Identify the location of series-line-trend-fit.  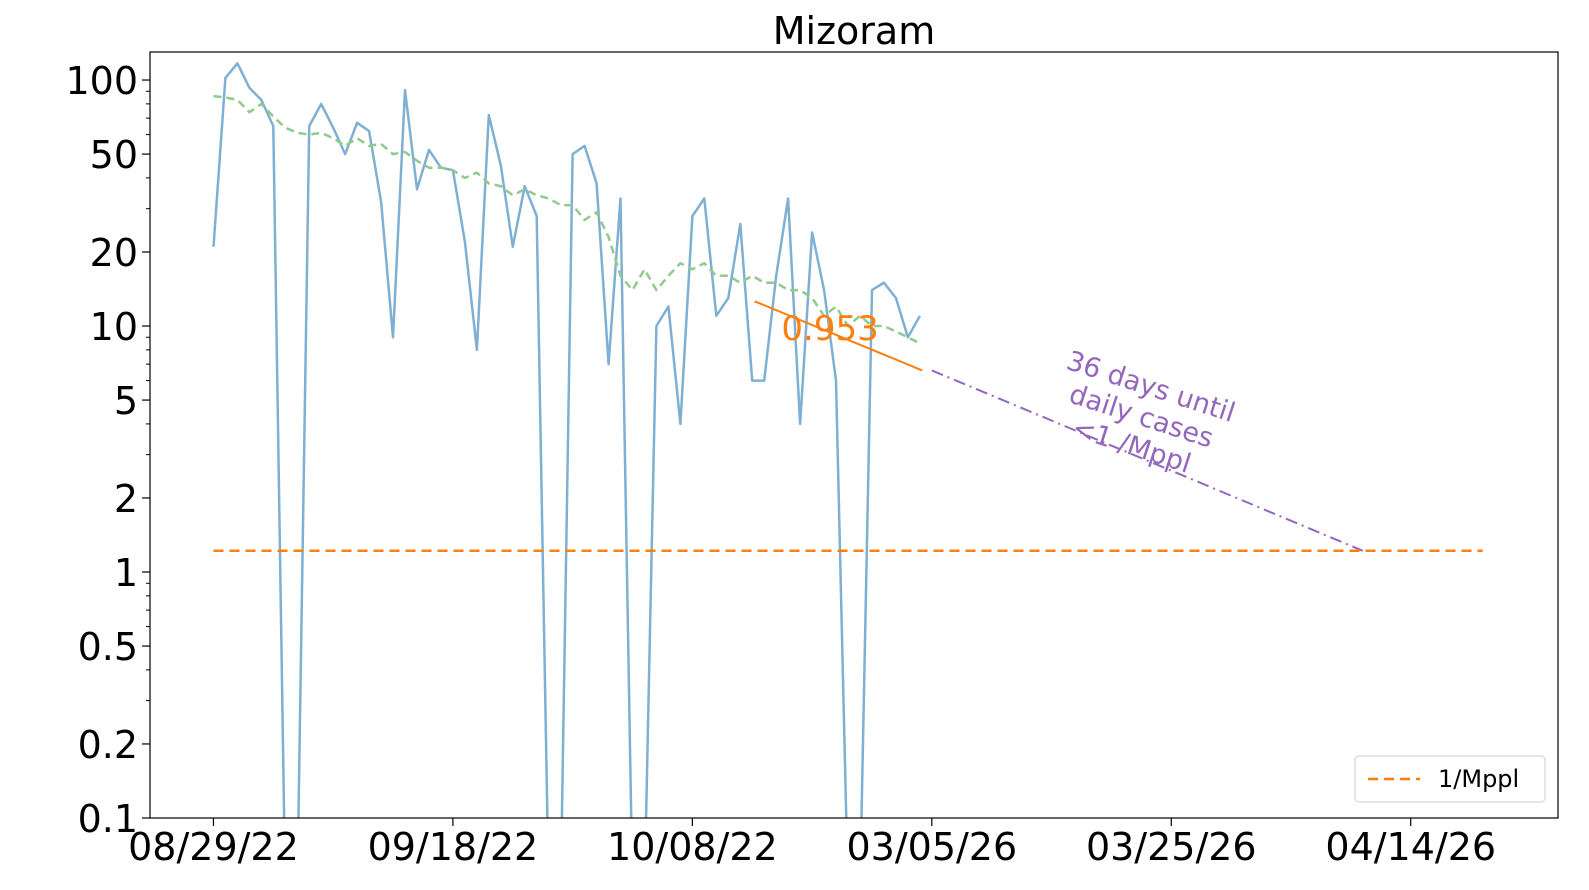
(838, 336).